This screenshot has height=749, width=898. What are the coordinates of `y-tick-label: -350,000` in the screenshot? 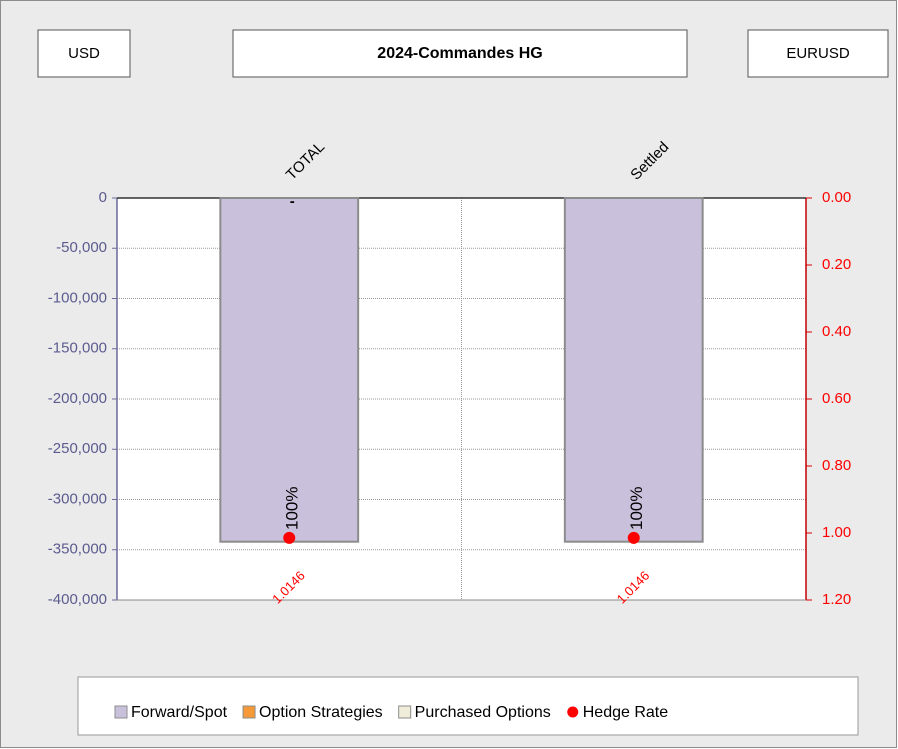 It's located at (77, 549).